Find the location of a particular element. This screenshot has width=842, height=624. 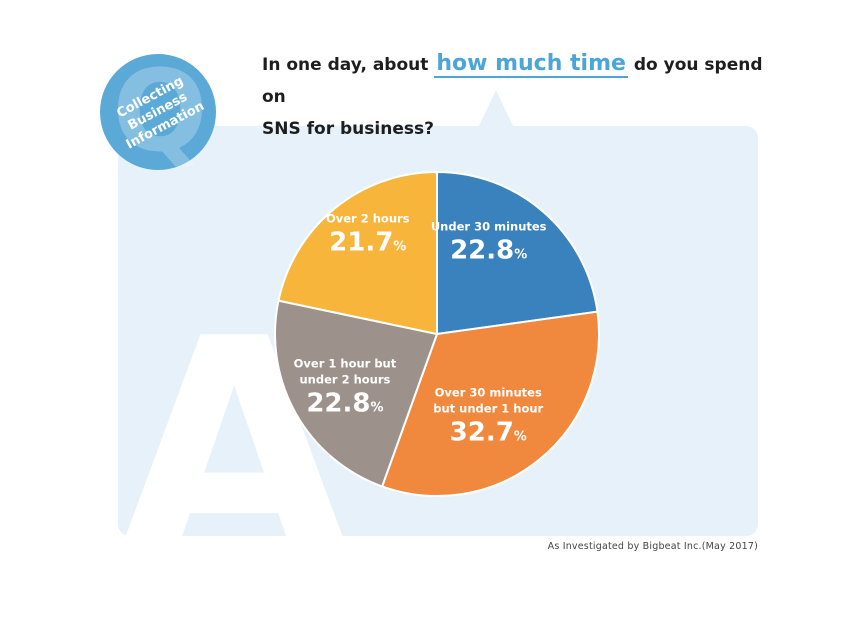

slice-value: 32.7% is located at coordinates (488, 435).